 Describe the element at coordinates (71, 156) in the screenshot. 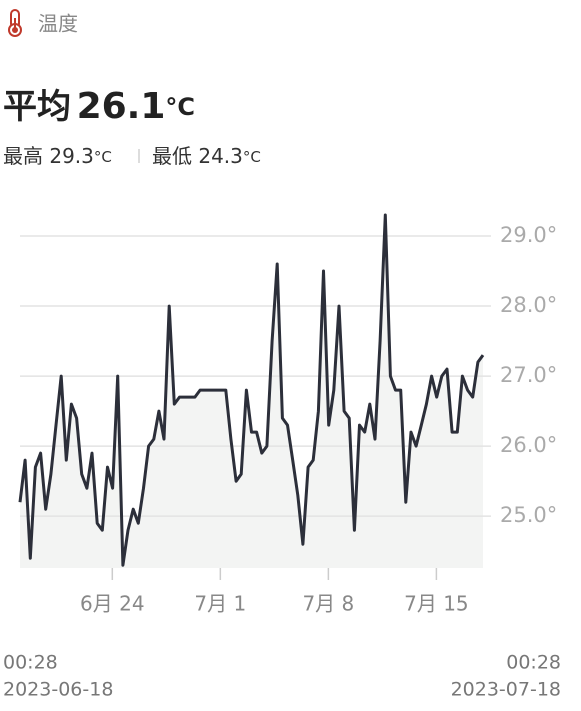

I see `max-value: 29.3` at that location.